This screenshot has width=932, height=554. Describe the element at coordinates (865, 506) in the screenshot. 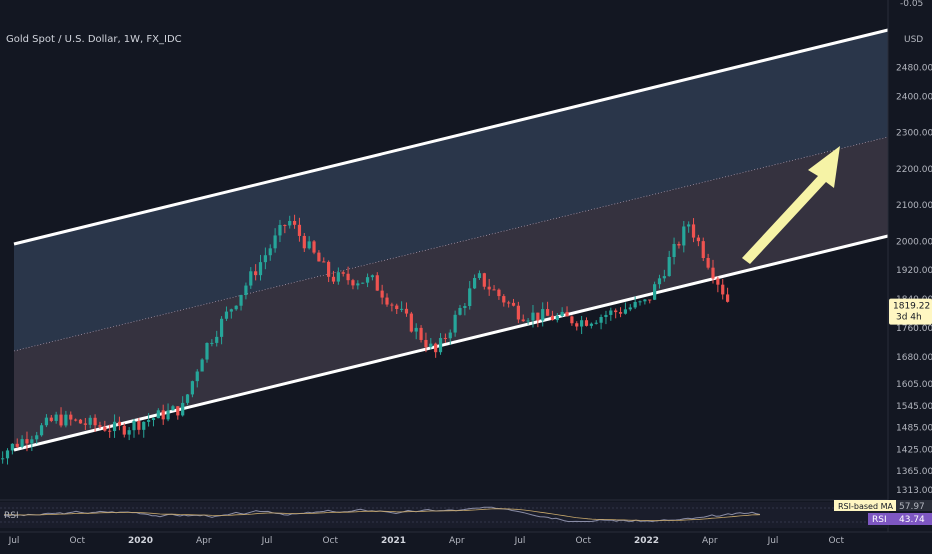

I see `rsi-ma-label: RSI-based MA` at that location.